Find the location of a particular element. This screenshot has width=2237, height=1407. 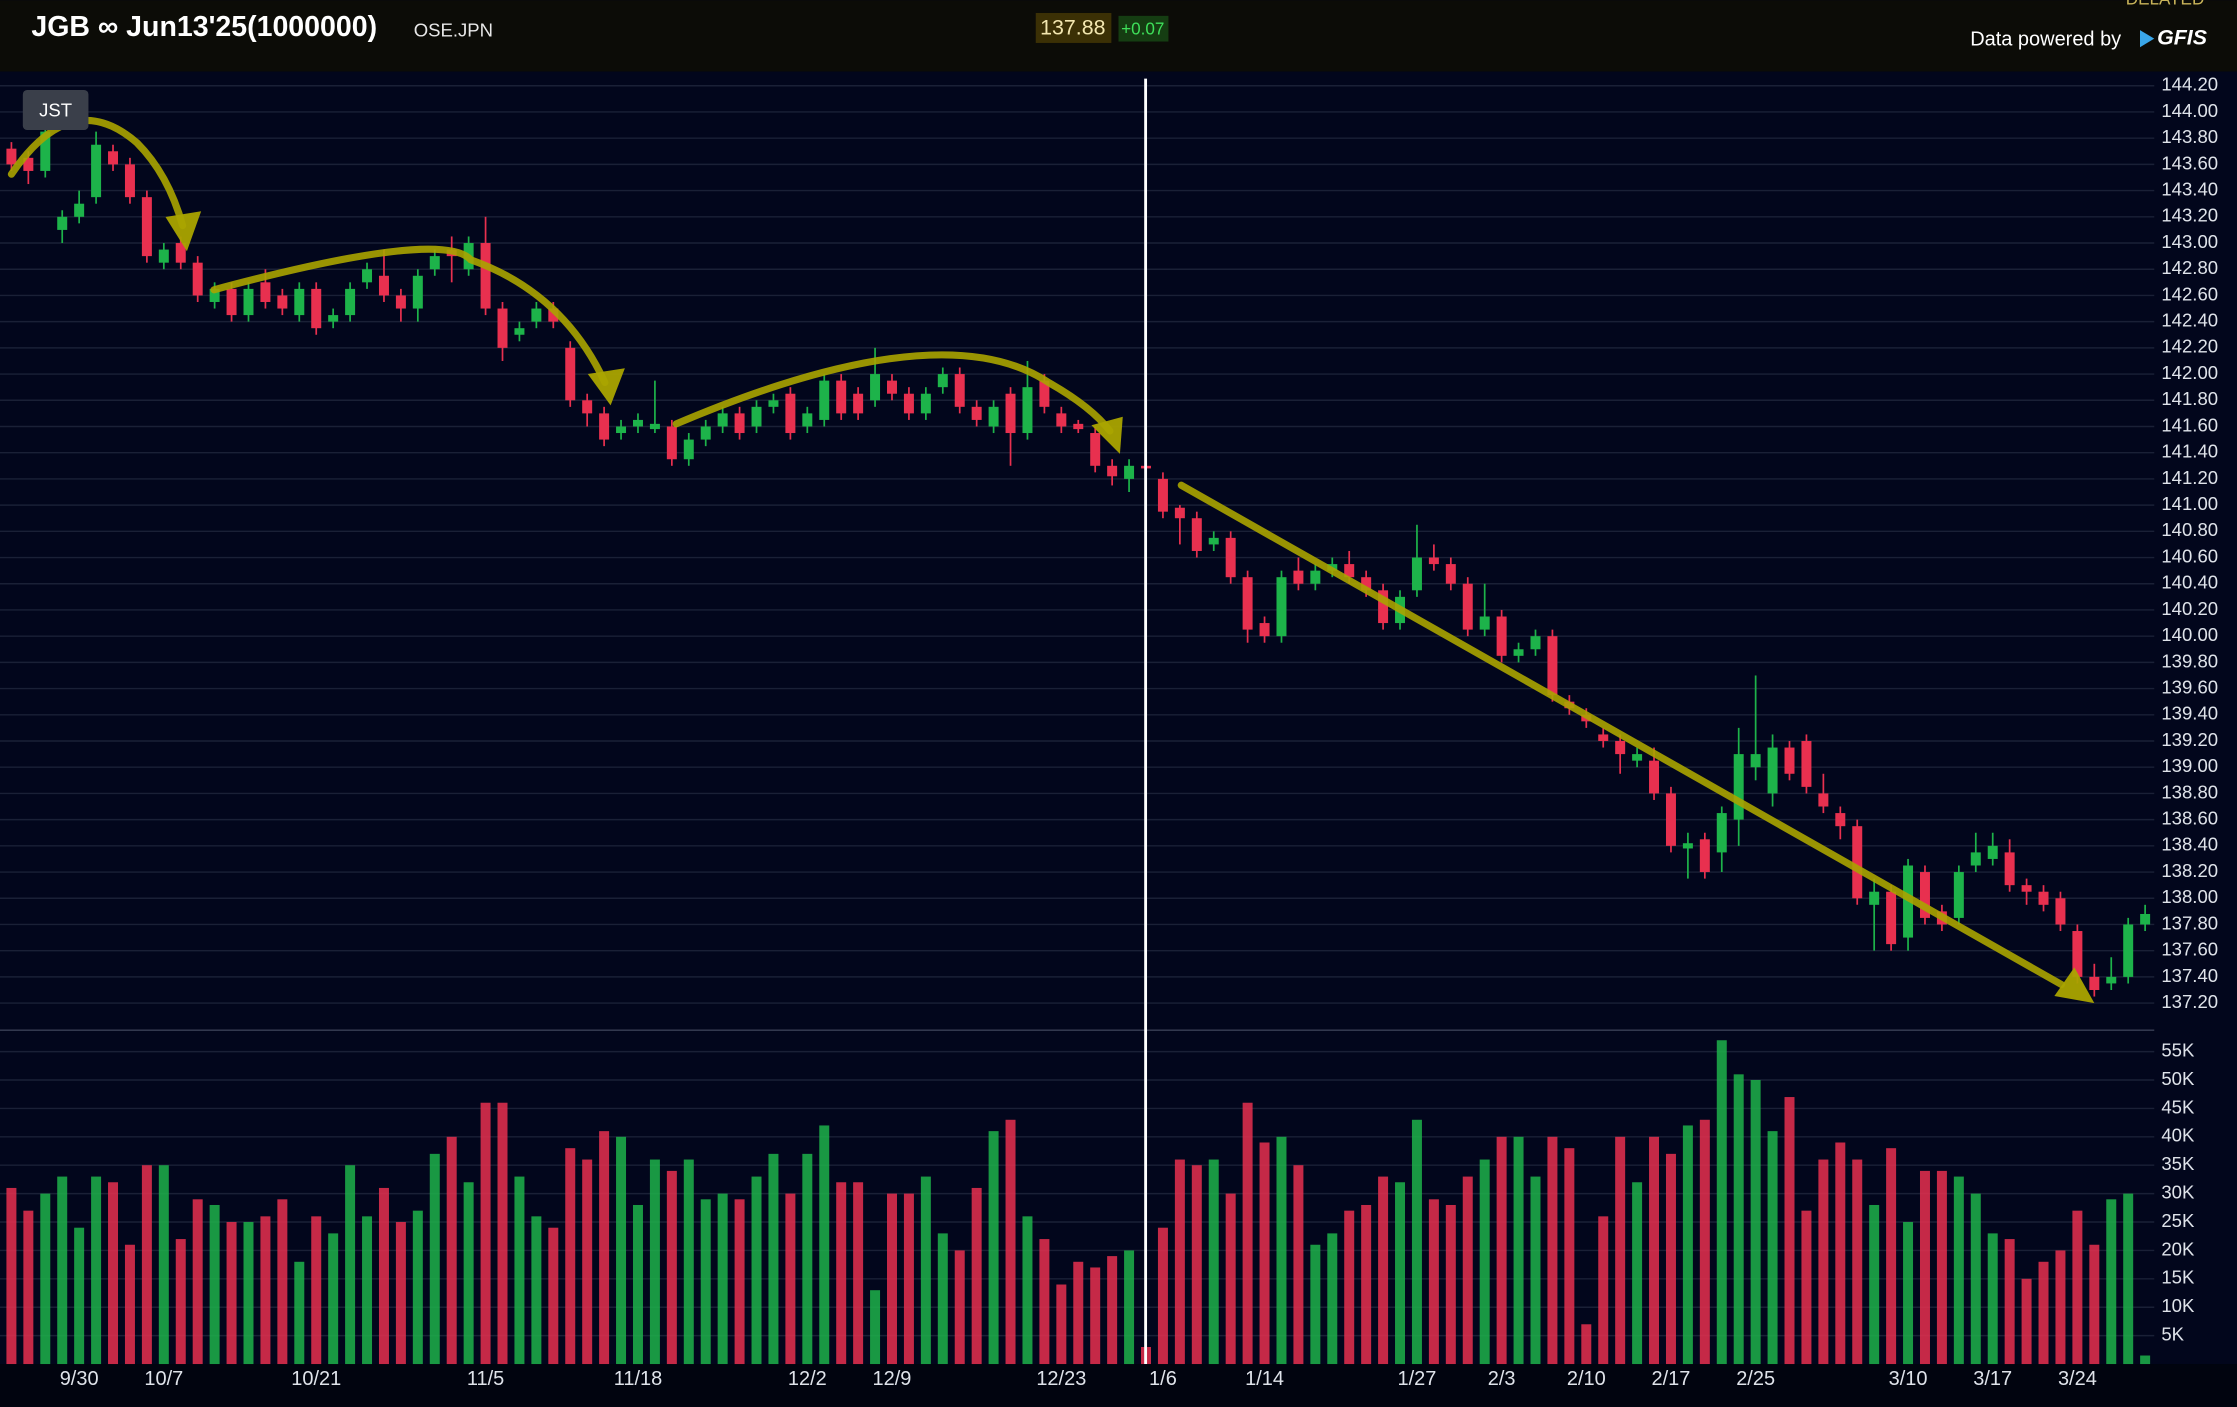

price-box is located at coordinates (1073, 27).